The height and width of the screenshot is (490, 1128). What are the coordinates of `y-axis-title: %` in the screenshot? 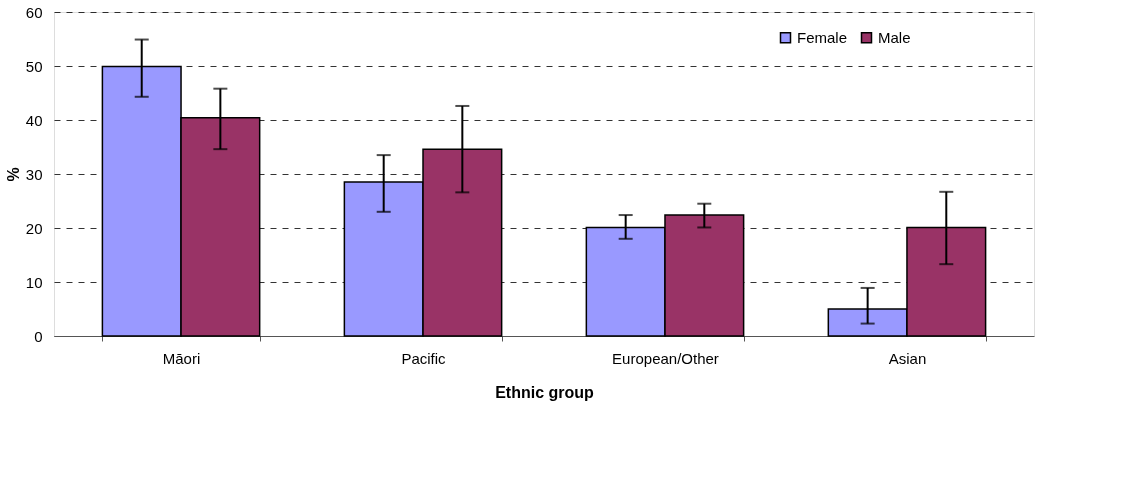 It's located at (13, 174).